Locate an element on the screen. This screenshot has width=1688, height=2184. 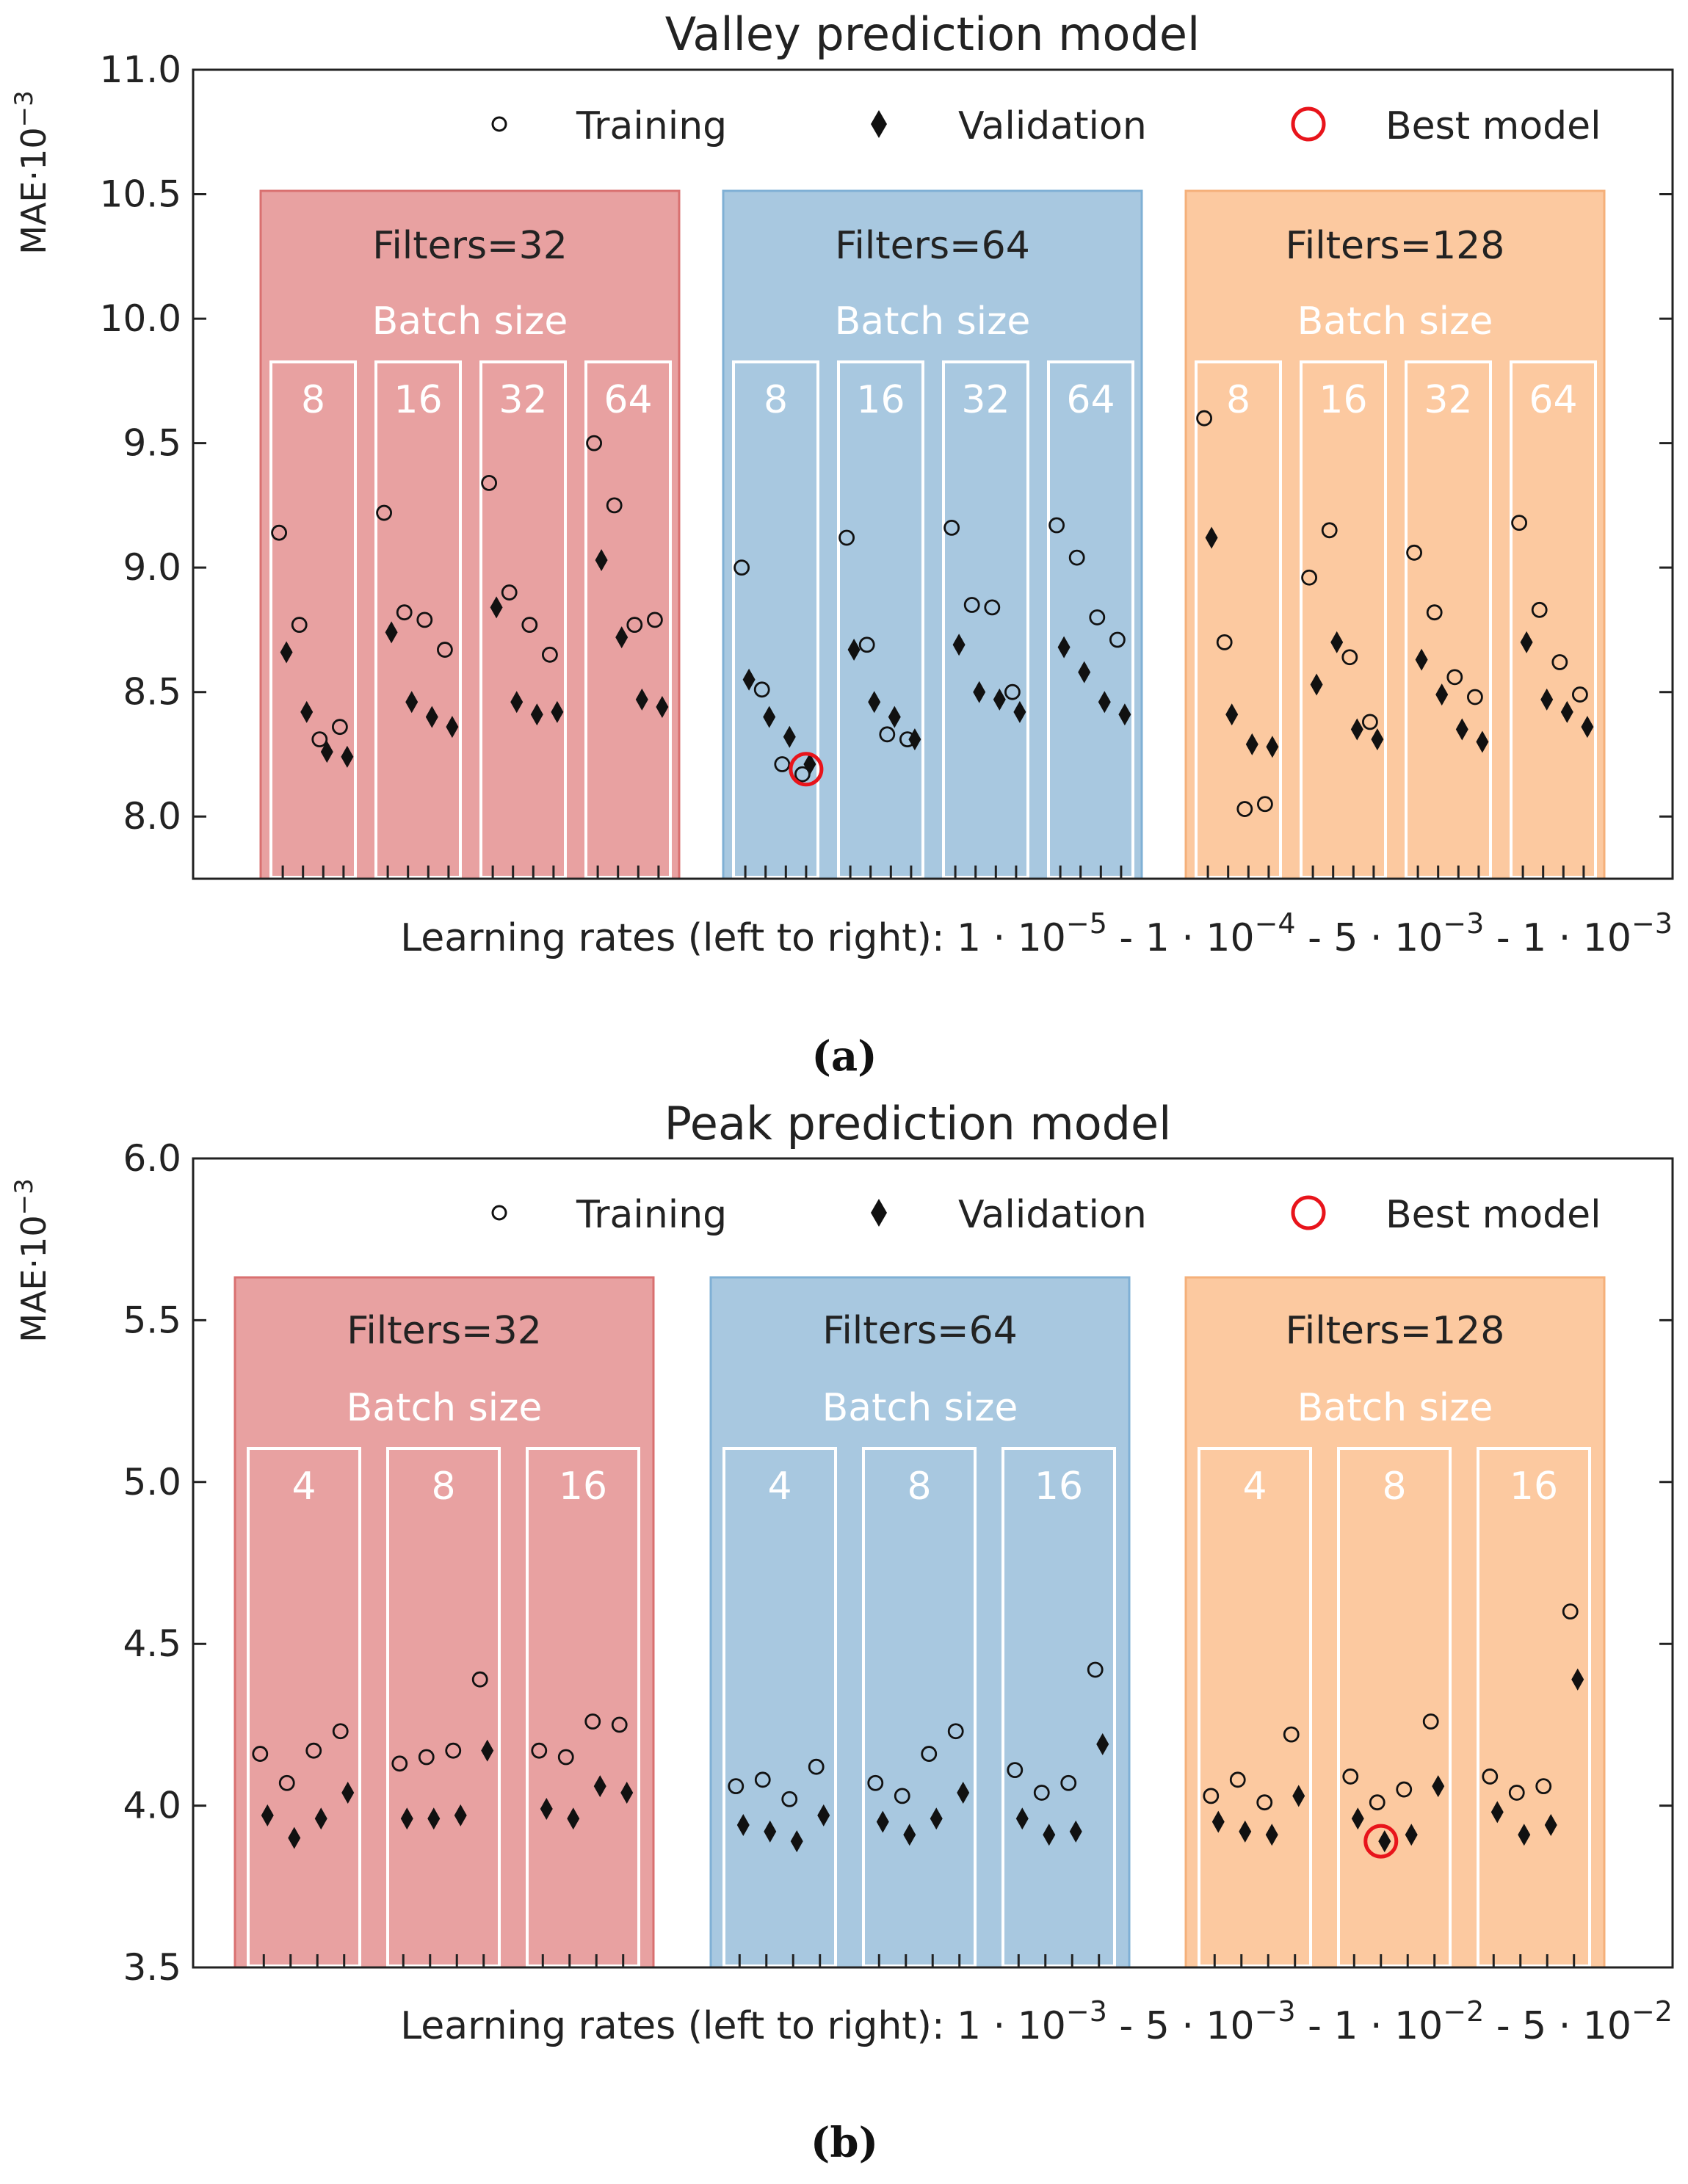
filter-group: Filters=64 Batch size 8 16 32 64 is located at coordinates (932, 534).